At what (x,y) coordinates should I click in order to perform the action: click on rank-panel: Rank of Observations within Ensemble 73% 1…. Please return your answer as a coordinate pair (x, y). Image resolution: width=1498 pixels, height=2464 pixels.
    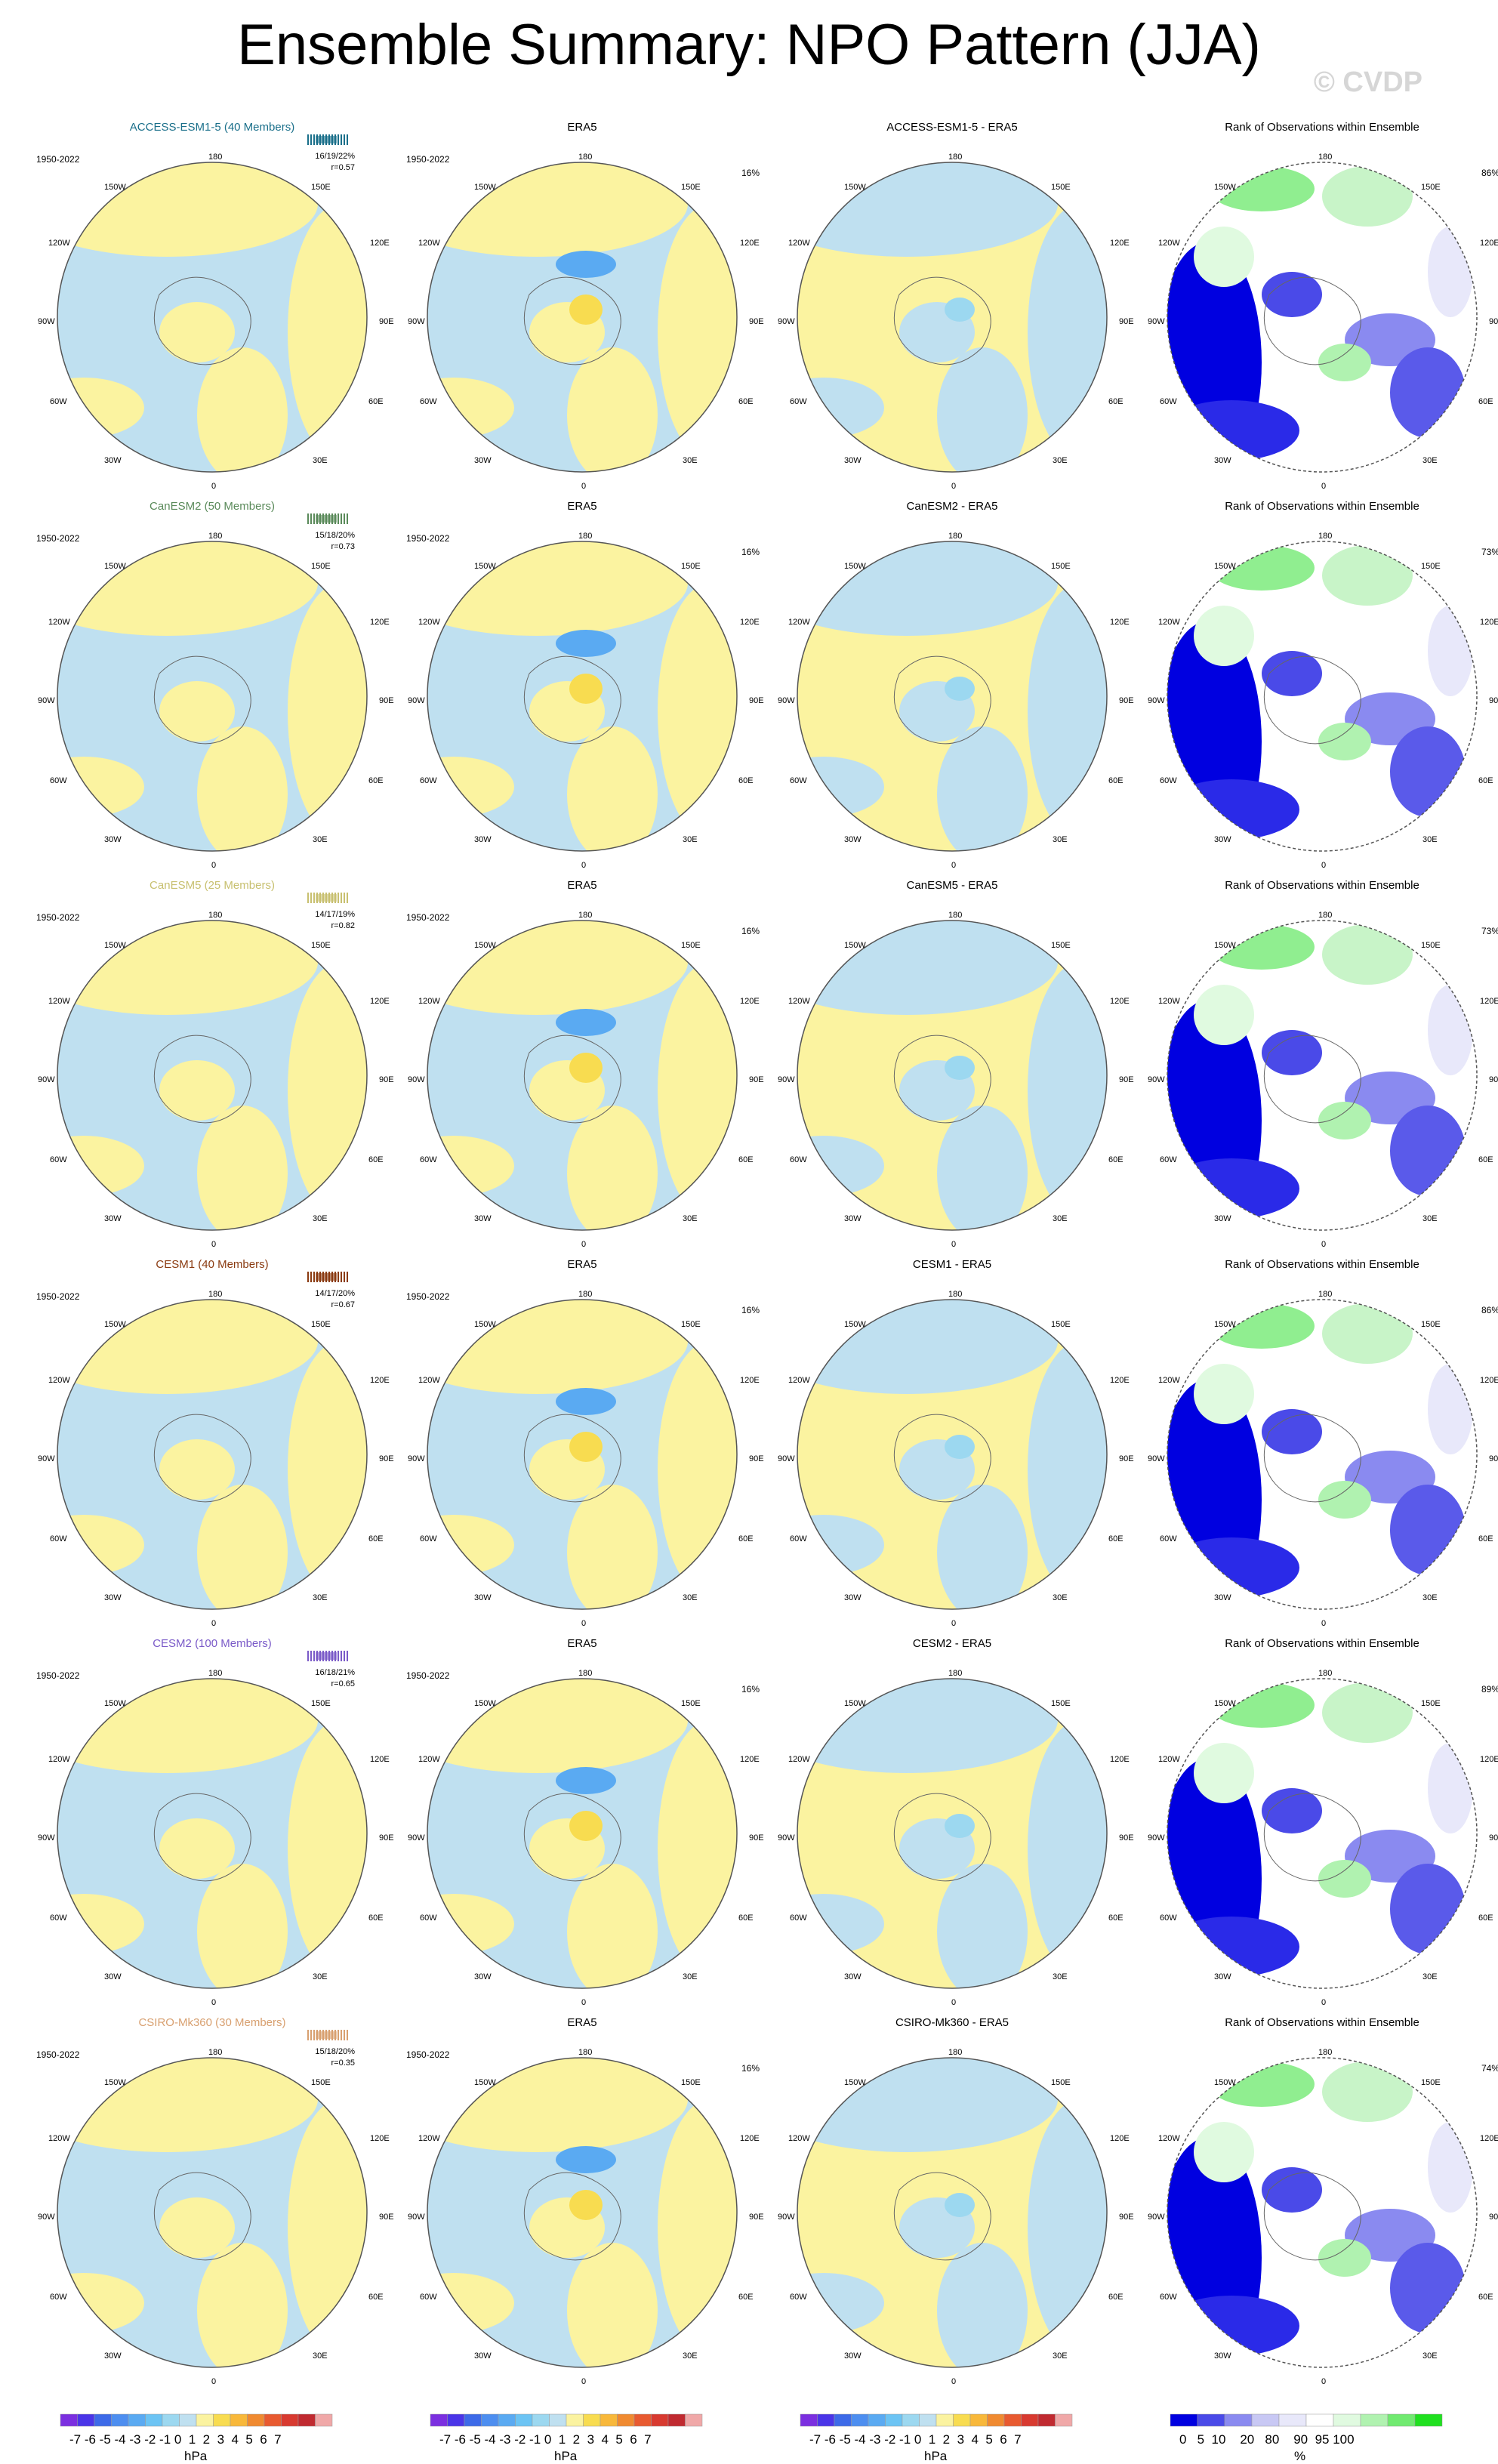
    Looking at the image, I should click on (1317, 1068).